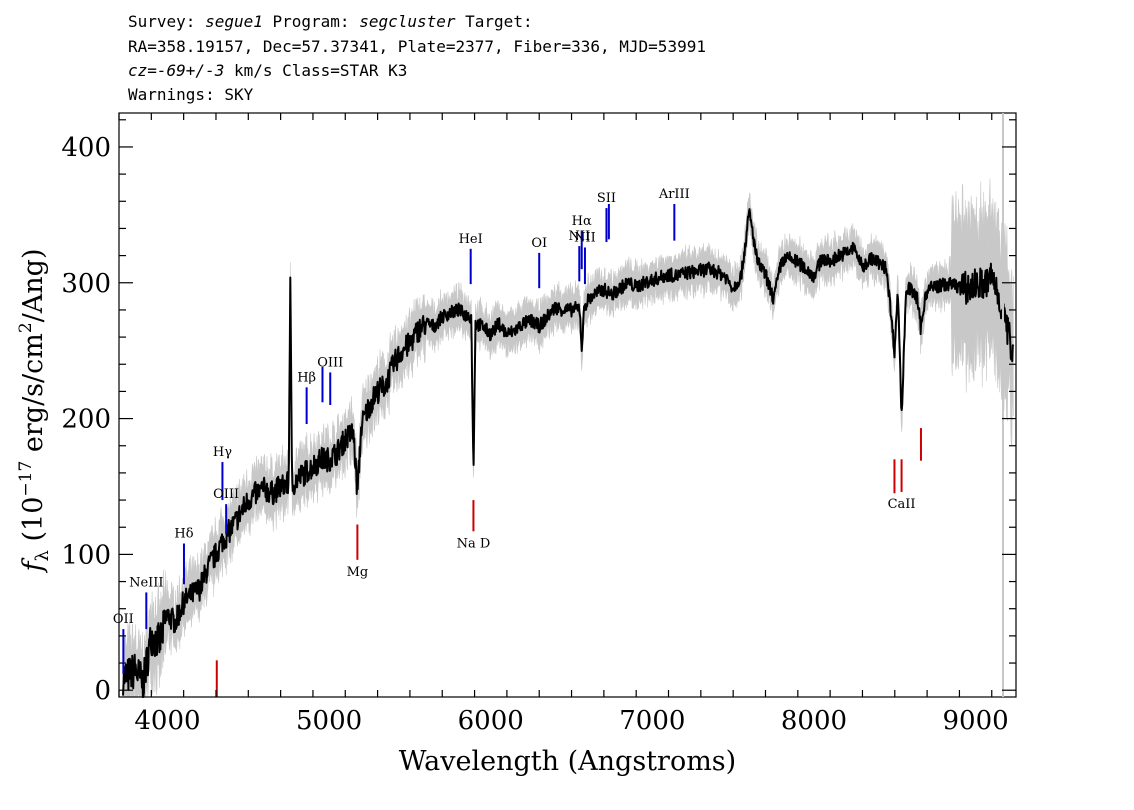  I want to click on header-cz: cz=-69+/-3, so click(176, 70).